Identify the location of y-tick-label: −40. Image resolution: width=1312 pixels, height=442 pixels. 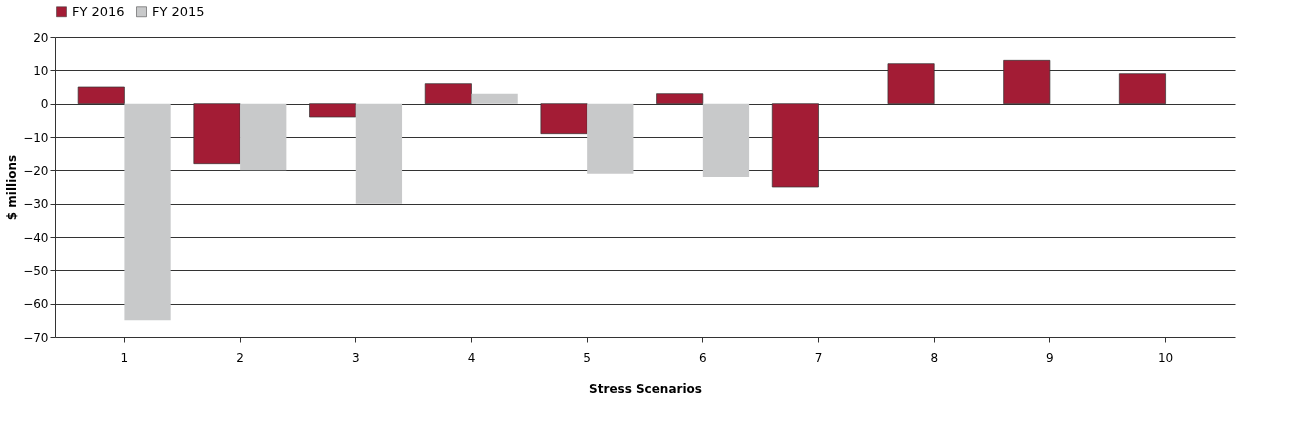
(36, 237).